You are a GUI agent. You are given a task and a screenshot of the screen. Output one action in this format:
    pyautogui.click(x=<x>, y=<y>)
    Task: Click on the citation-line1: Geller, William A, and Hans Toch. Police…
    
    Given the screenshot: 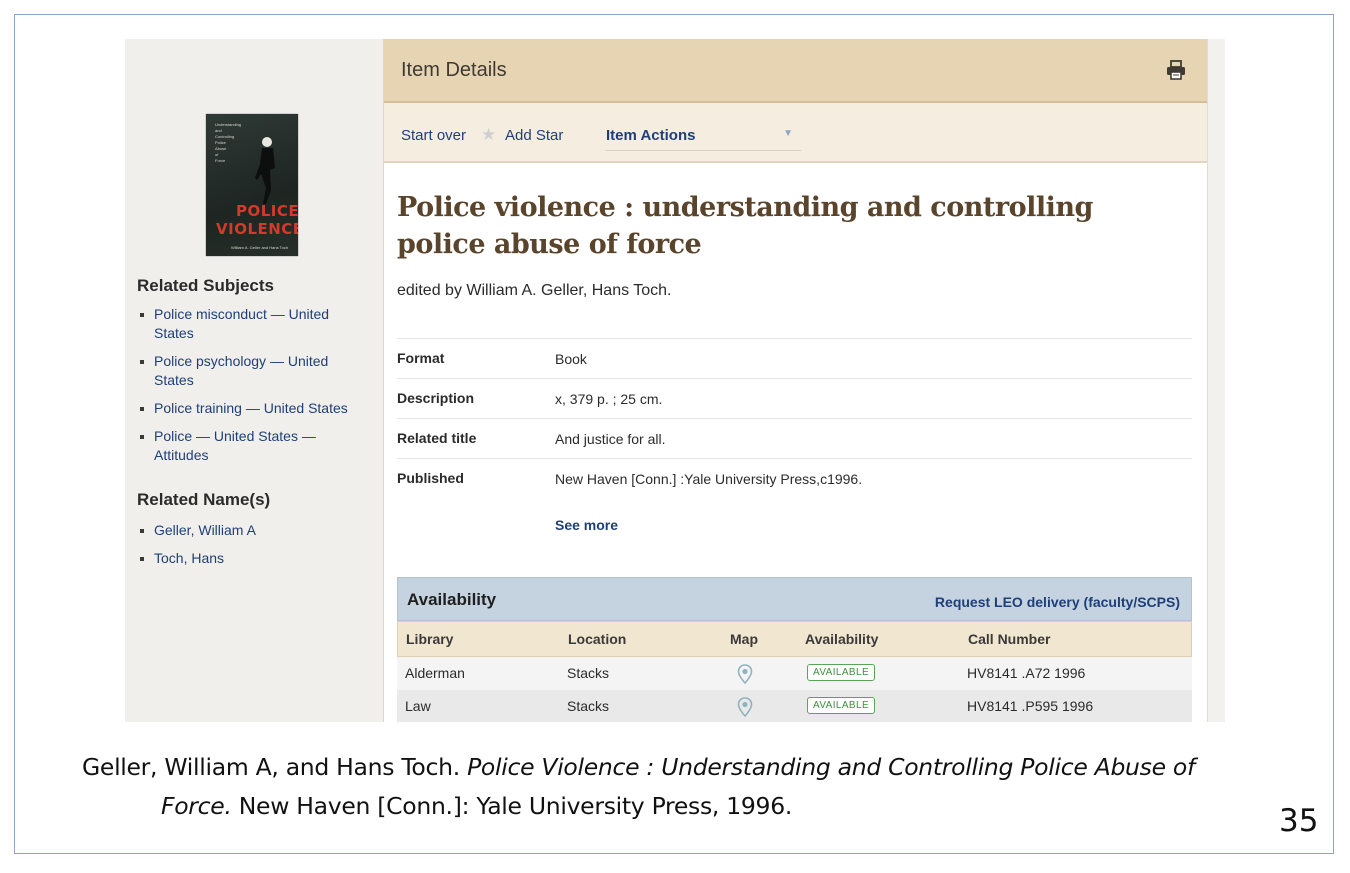 What is the action you would take?
    pyautogui.click(x=638, y=767)
    